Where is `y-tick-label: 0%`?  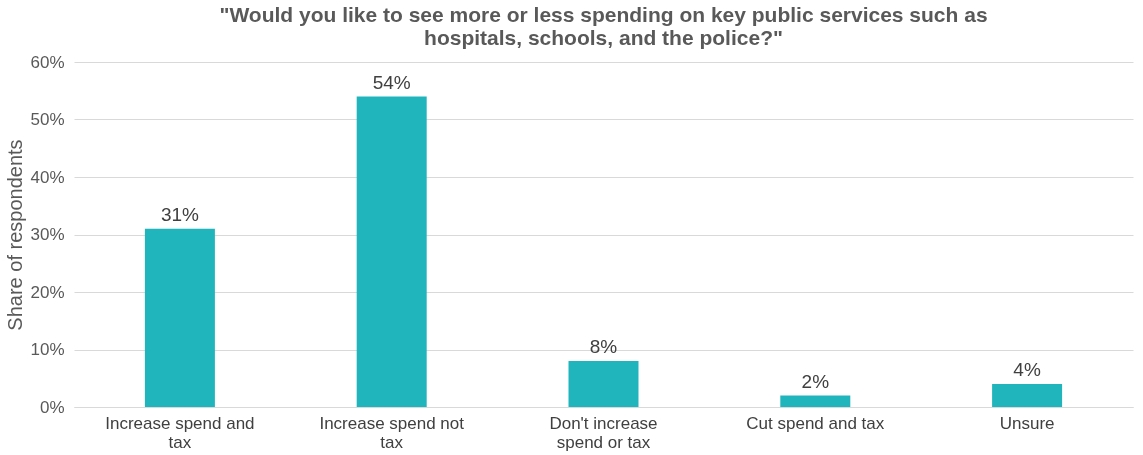 y-tick-label: 0% is located at coordinates (52, 407).